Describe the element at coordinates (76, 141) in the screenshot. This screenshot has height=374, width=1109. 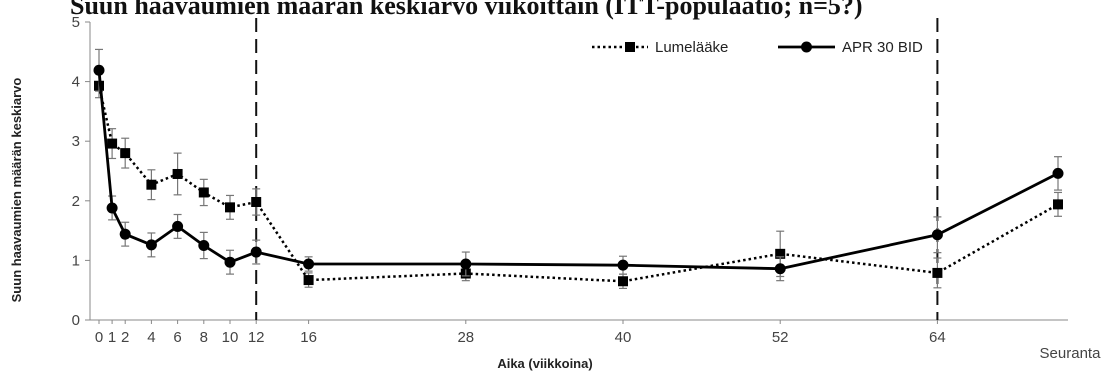
I see `y-tick-label: 3` at that location.